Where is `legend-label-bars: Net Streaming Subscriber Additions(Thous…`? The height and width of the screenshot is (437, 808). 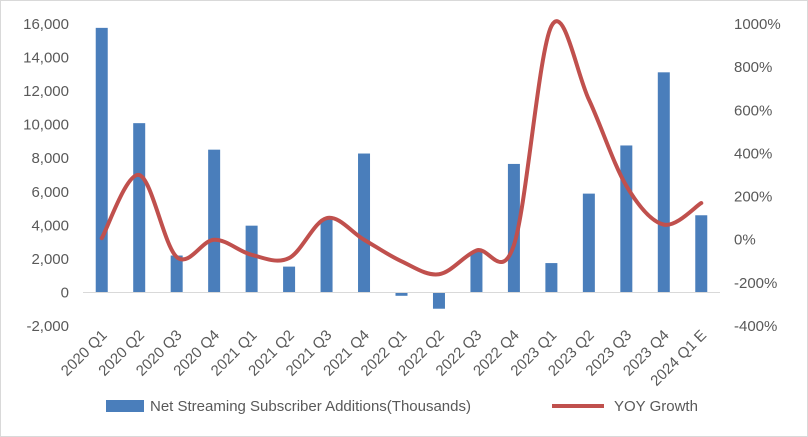 legend-label-bars: Net Streaming Subscriber Additions(Thous… is located at coordinates (310, 406).